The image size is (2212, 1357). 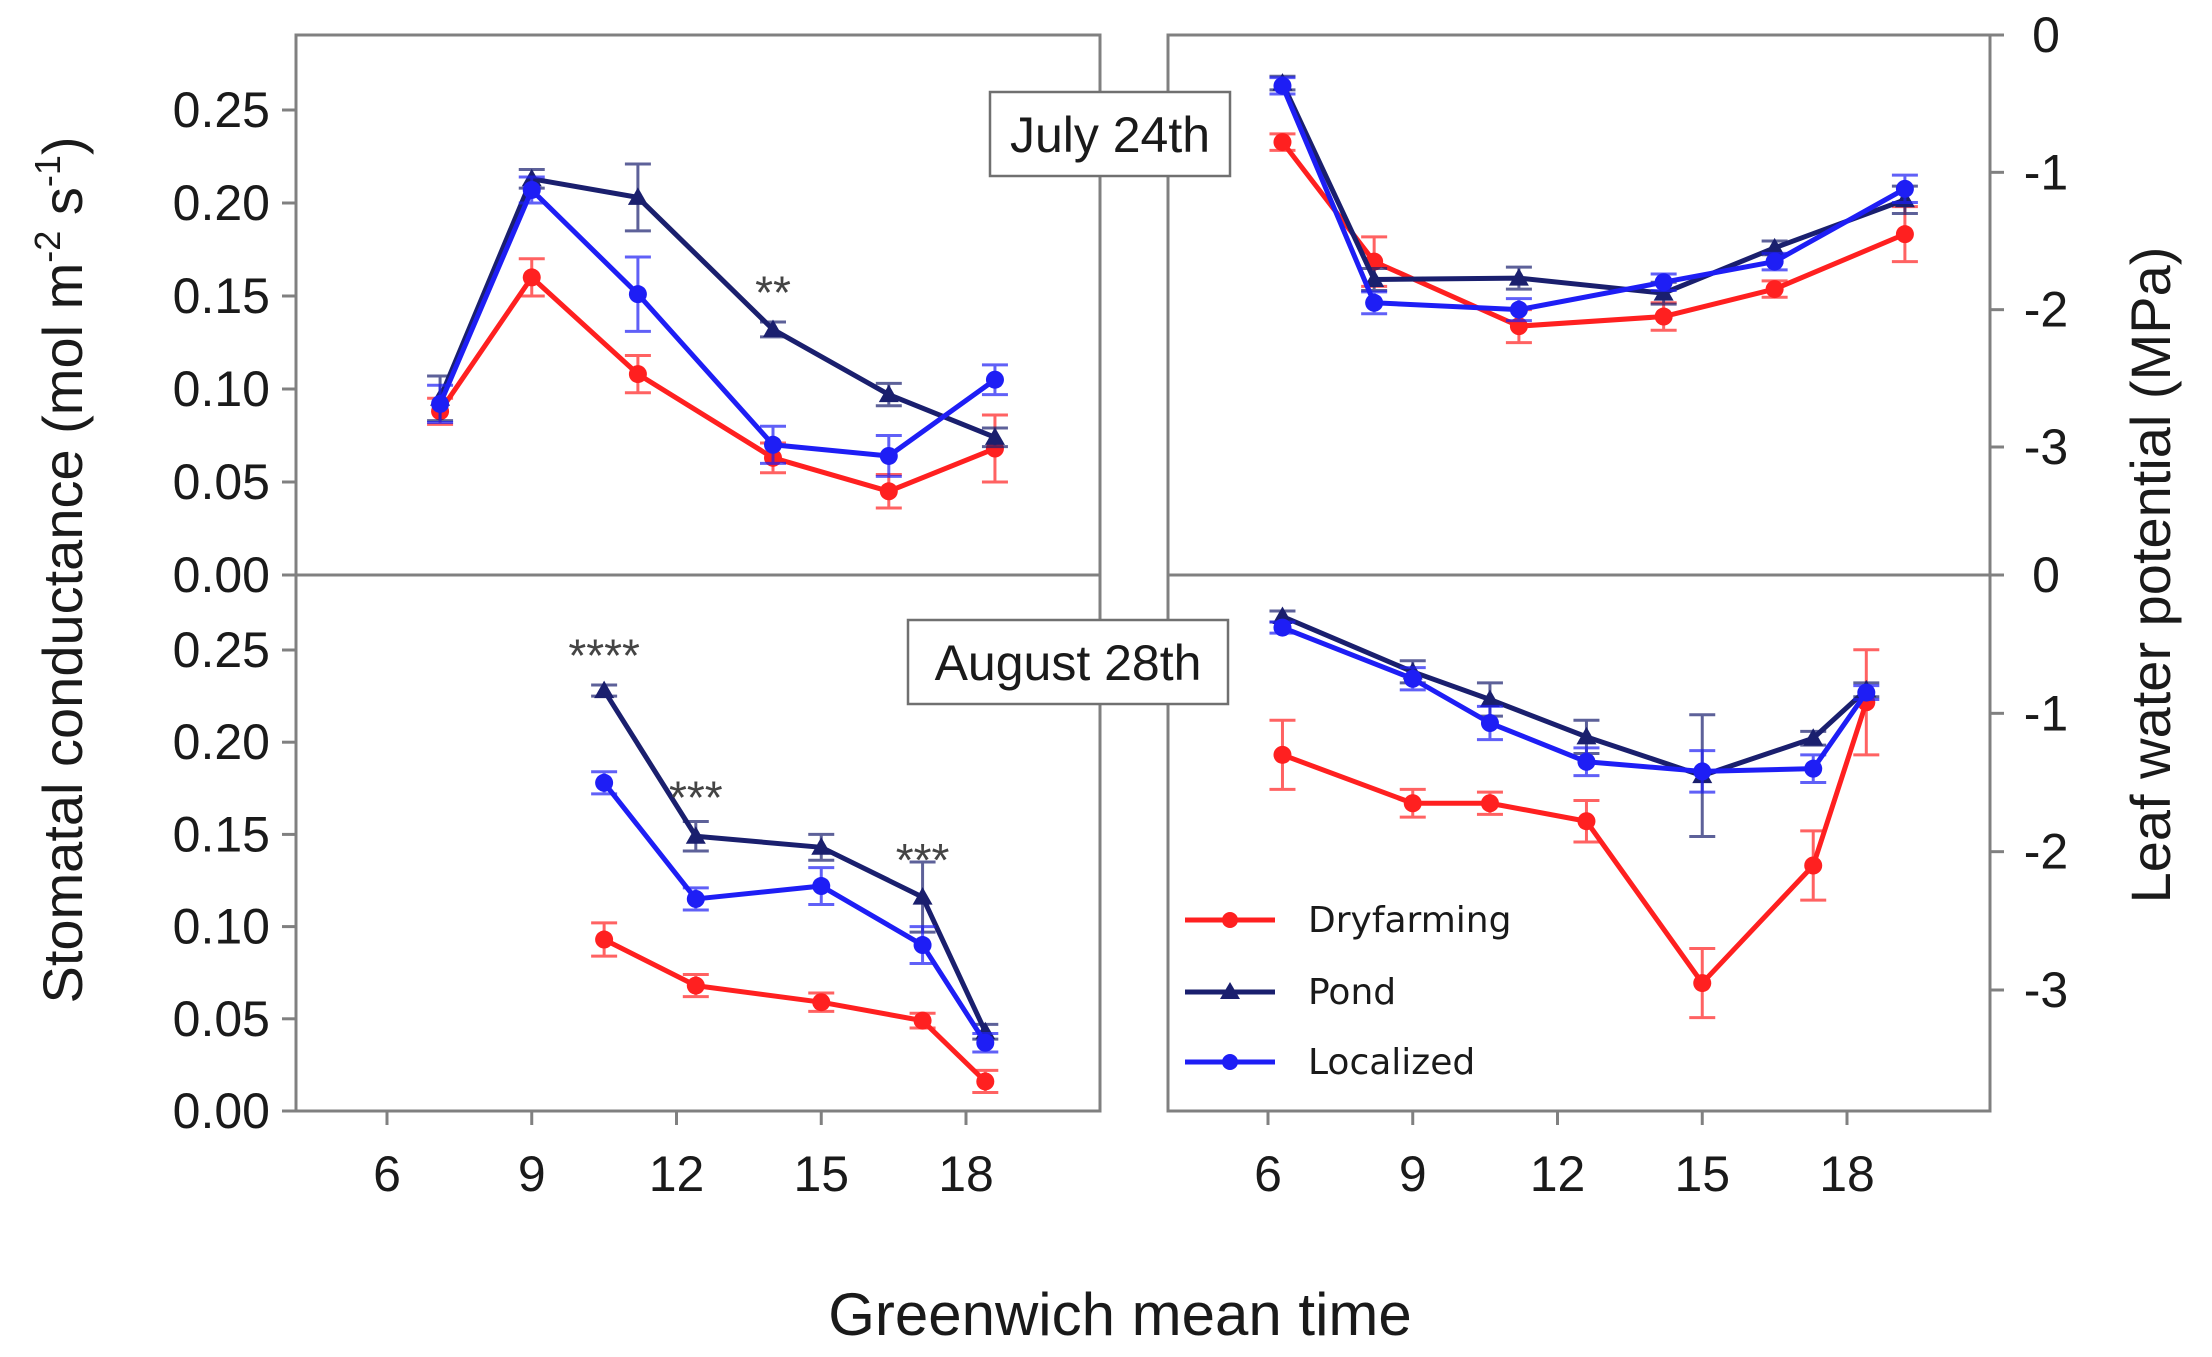 I want to click on legend-label-localized: Localized, so click(x=1391, y=1062).